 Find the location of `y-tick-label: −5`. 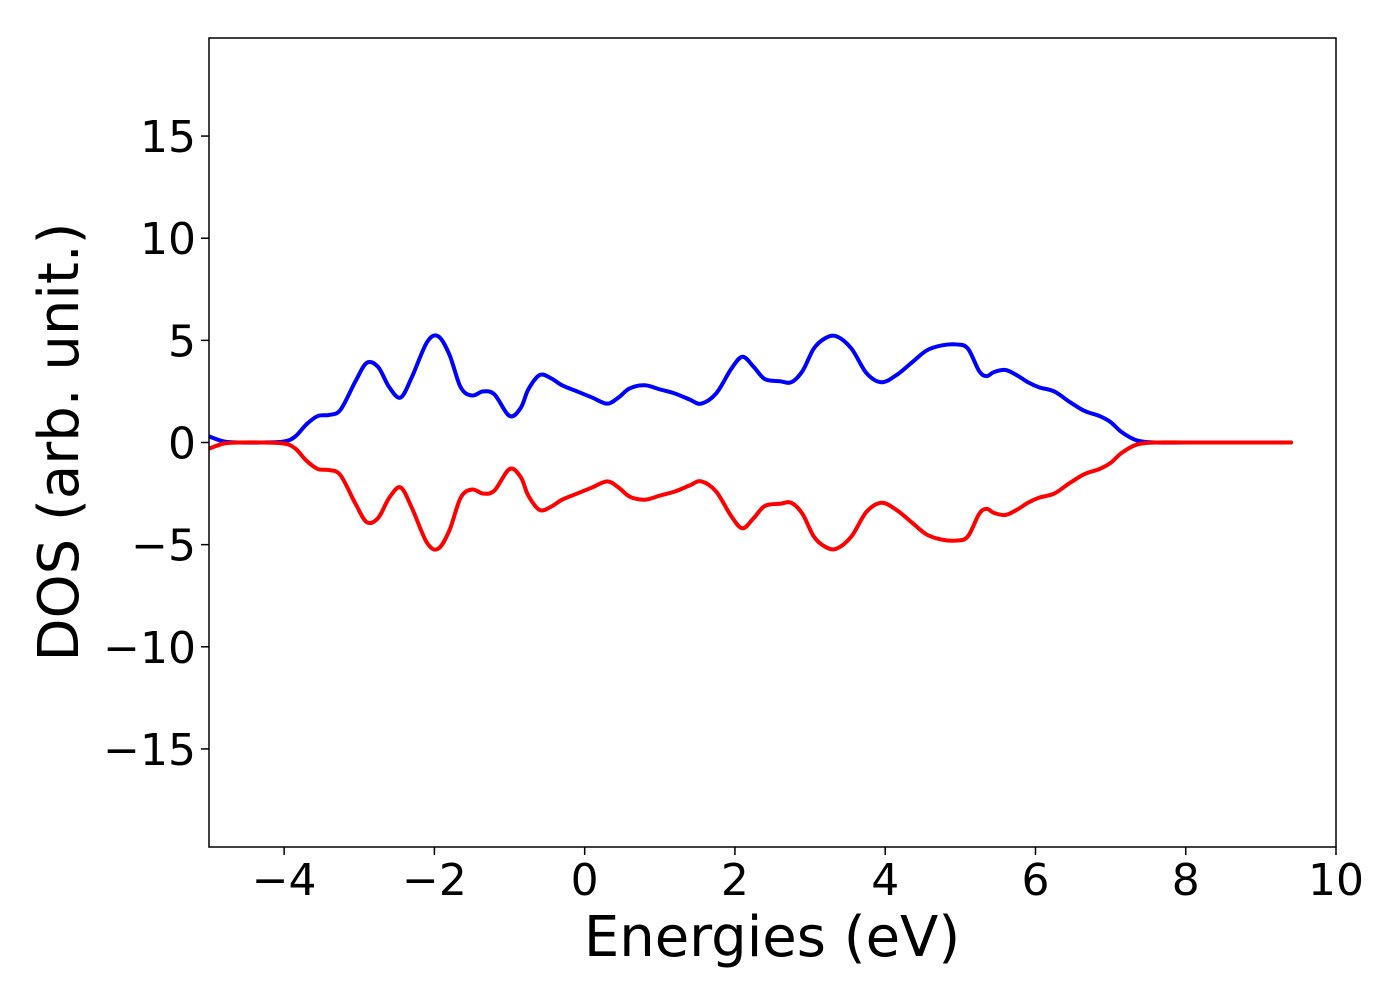

y-tick-label: −5 is located at coordinates (163, 546).